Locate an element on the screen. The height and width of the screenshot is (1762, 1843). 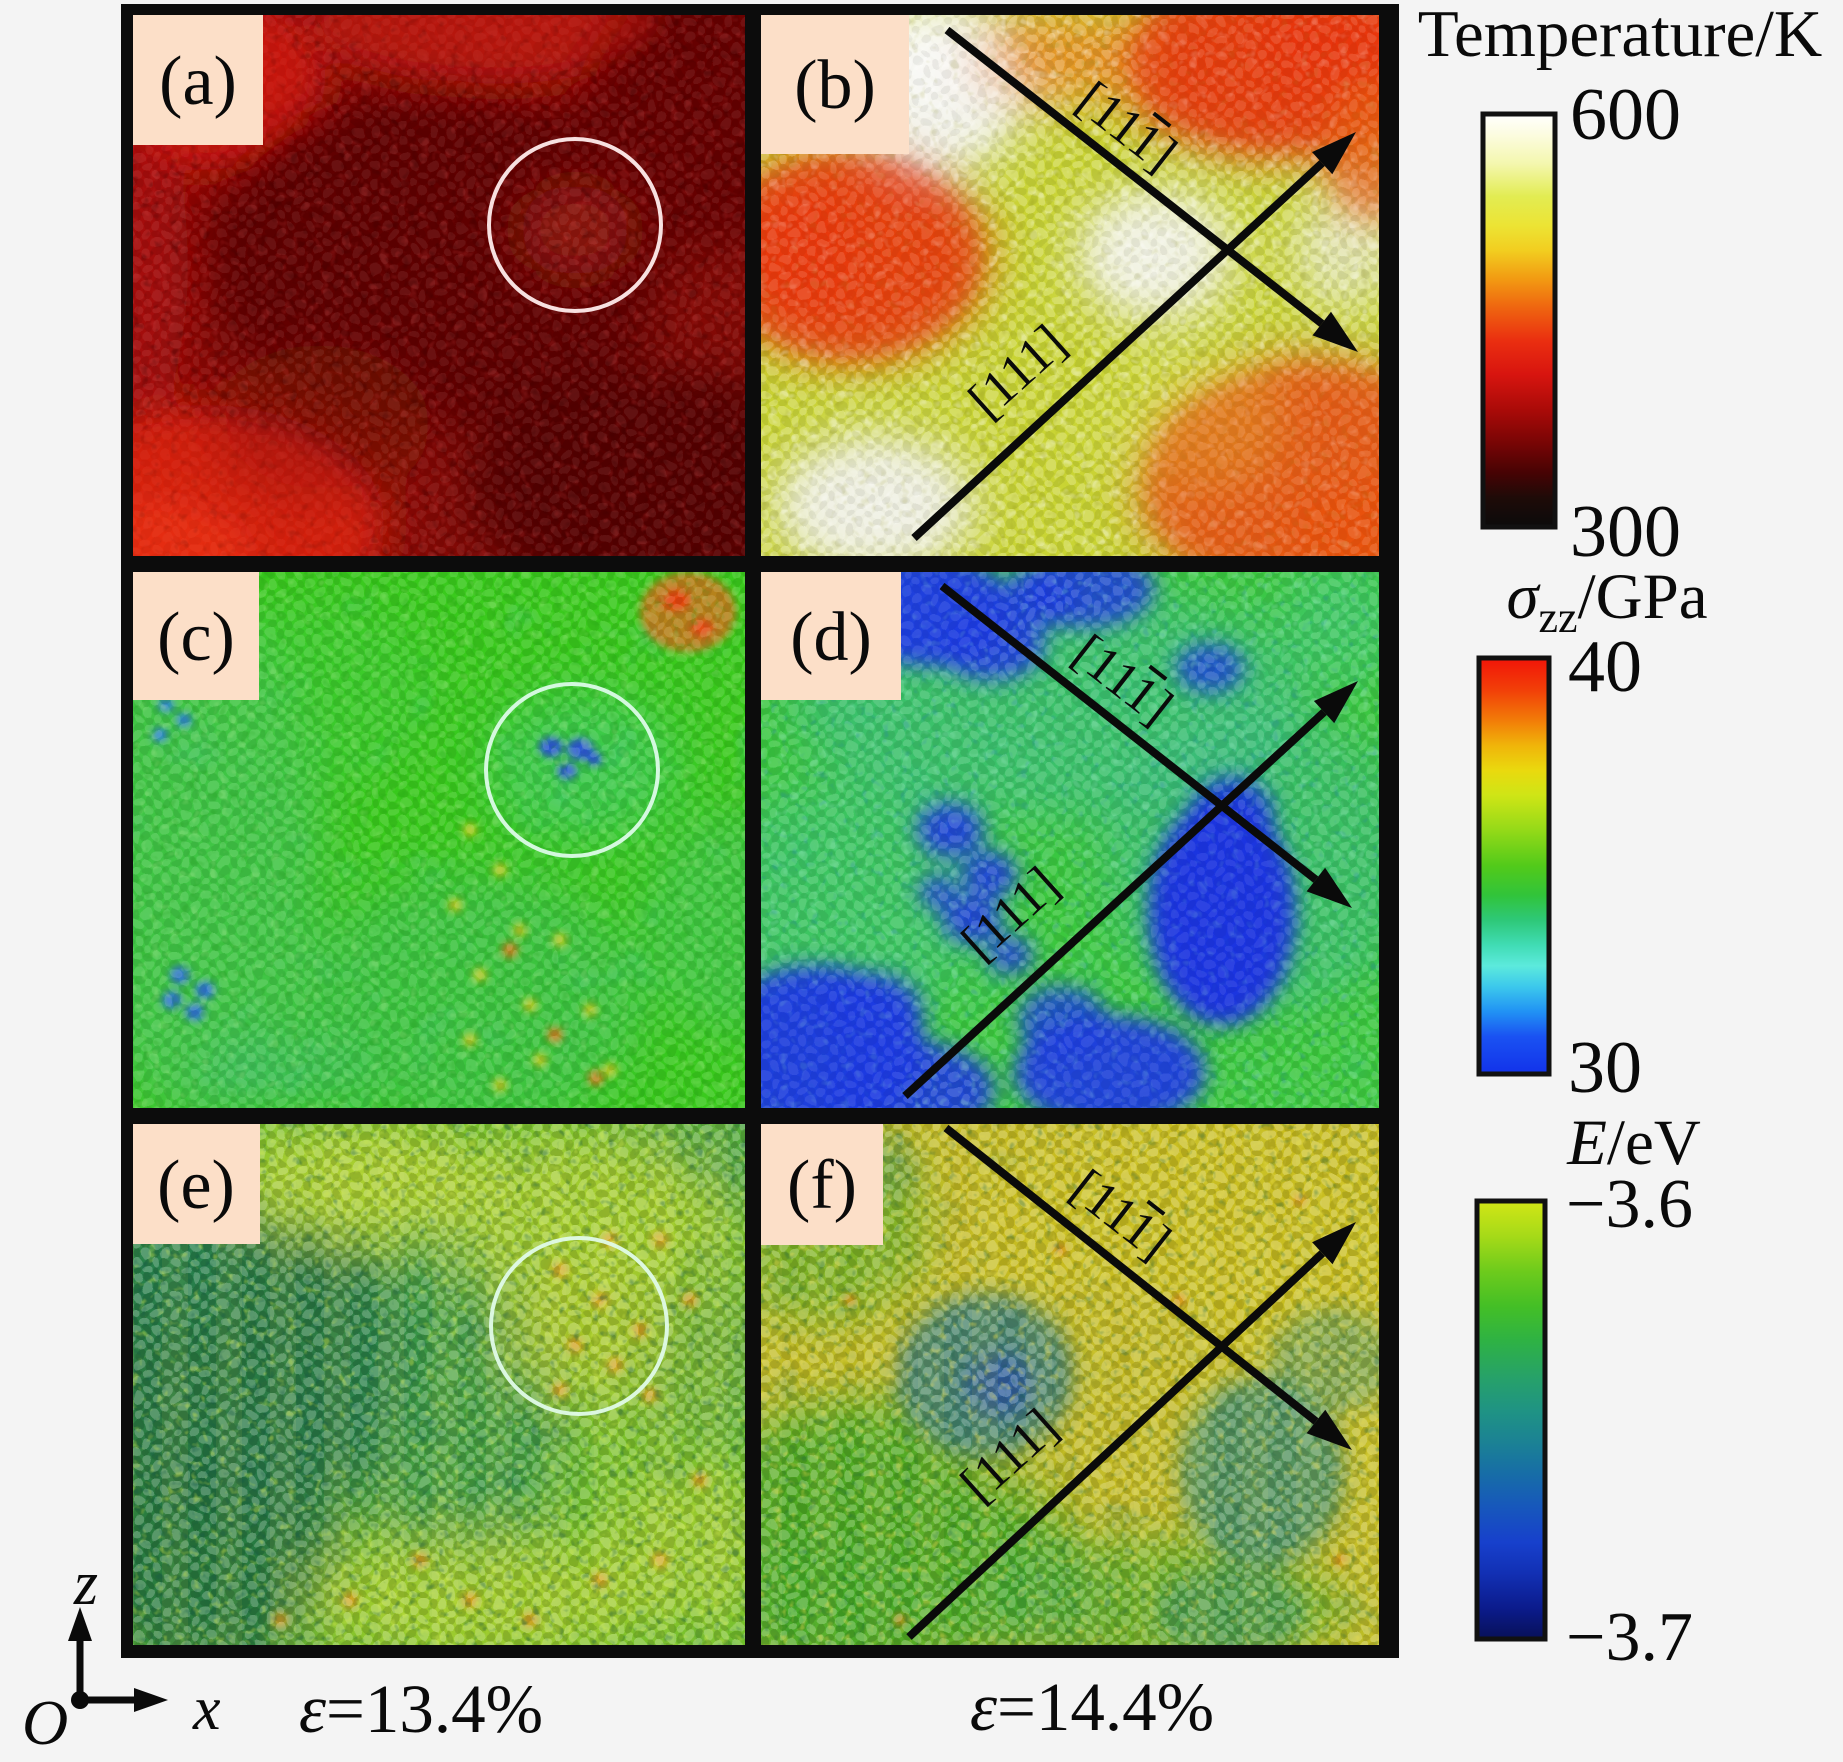
svg-text: (f) is located at coordinates (822, 1185).